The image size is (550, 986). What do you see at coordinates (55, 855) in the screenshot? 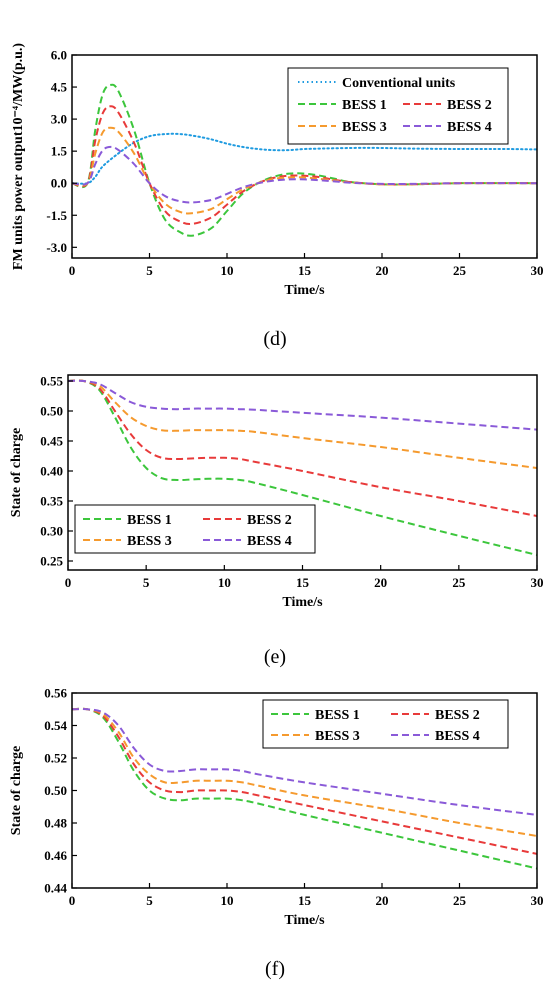
I see `y-tick-label: 0.46` at bounding box center [55, 855].